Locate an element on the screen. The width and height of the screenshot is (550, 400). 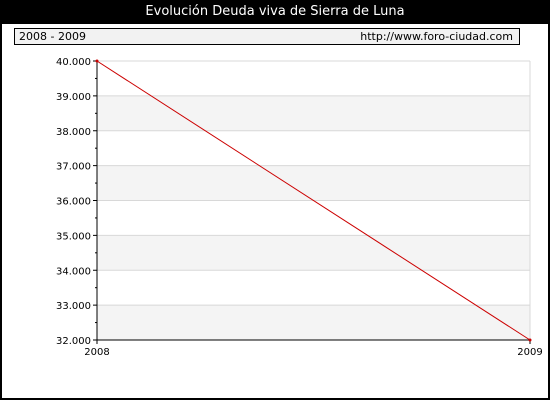
info-box: 2008 - 2009 http://www.foro-ciudad.com is located at coordinates (267, 36).